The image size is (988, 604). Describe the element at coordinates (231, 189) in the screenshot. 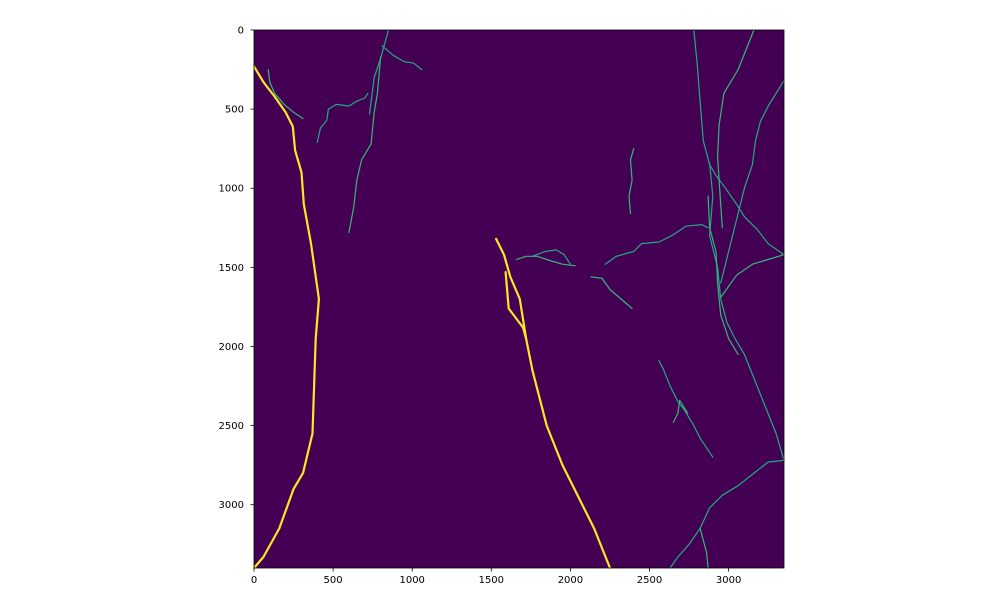

I see `y-tick-label-2: 1000` at that location.